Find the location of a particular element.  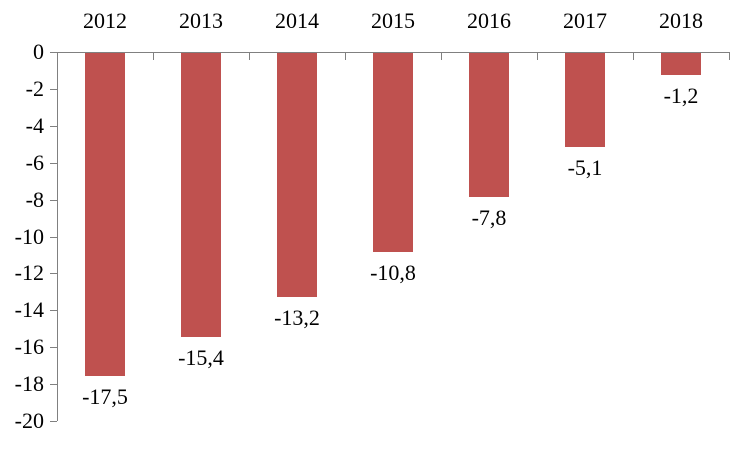

value-label: -17,5 is located at coordinates (105, 396).